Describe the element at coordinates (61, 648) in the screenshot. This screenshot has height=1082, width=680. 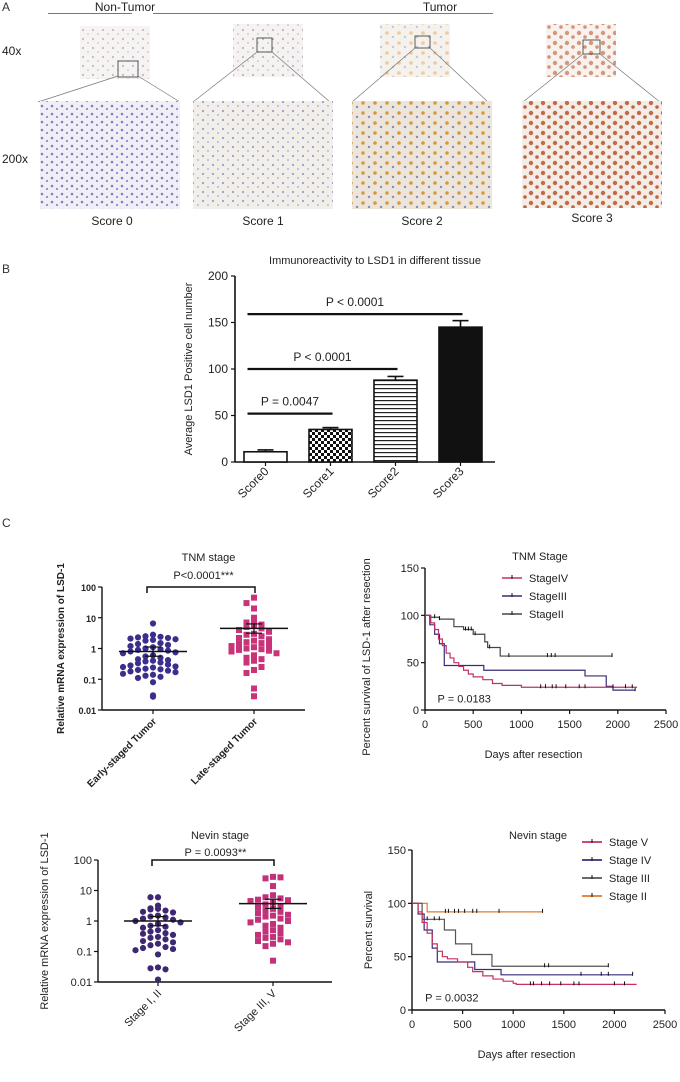
I see `y-axis-label: Relative mRNA expression of LSD-1` at that location.